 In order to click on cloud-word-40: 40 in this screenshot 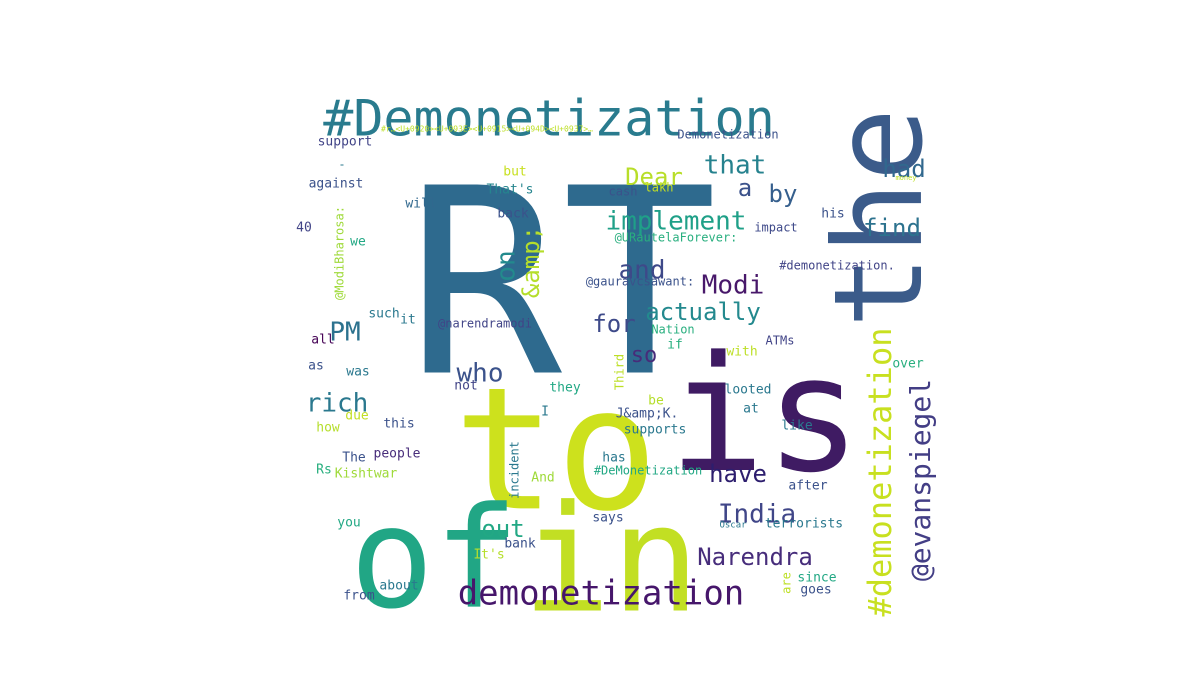, I will do `click(304, 228)`.